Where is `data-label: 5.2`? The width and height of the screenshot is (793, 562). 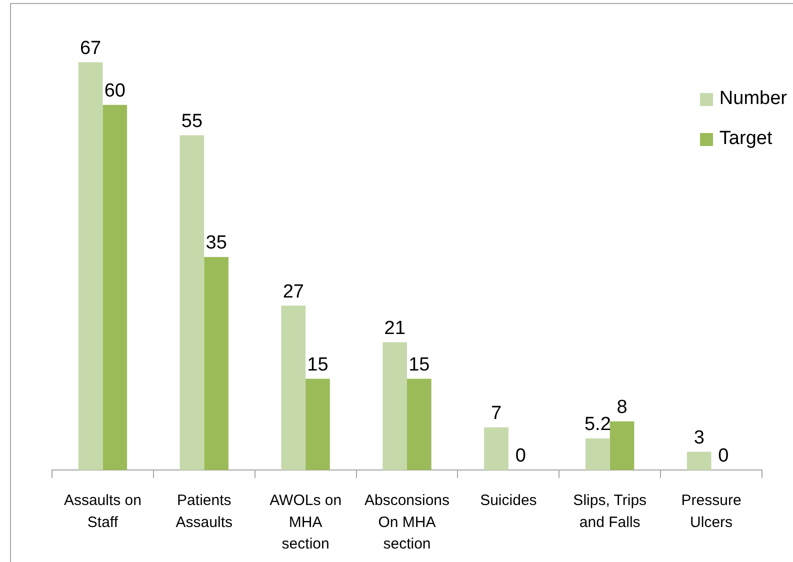
data-label: 5.2 is located at coordinates (597, 425).